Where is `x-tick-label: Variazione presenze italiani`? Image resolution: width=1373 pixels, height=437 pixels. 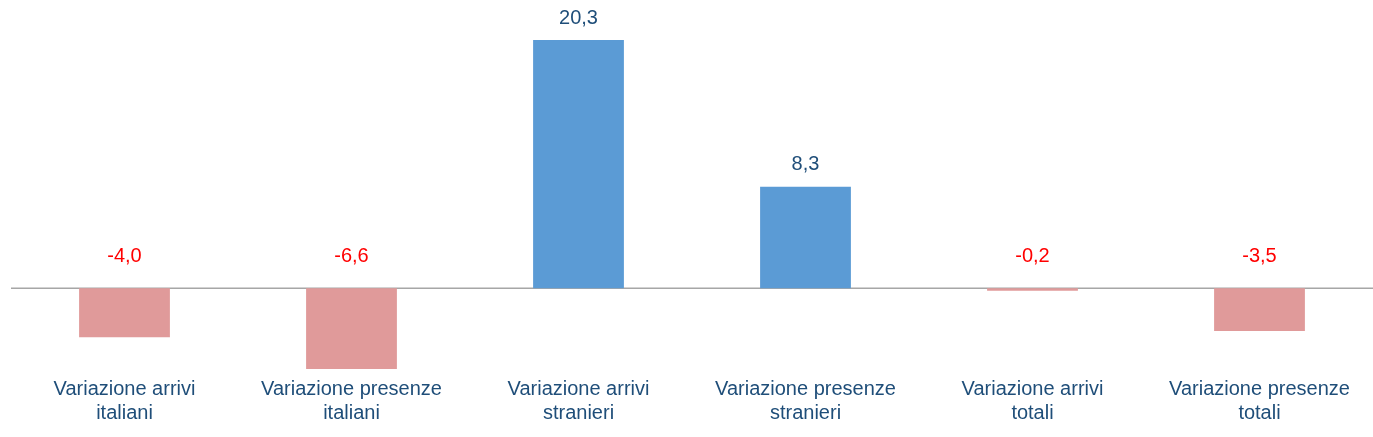 x-tick-label: Variazione presenze italiani is located at coordinates (351, 399).